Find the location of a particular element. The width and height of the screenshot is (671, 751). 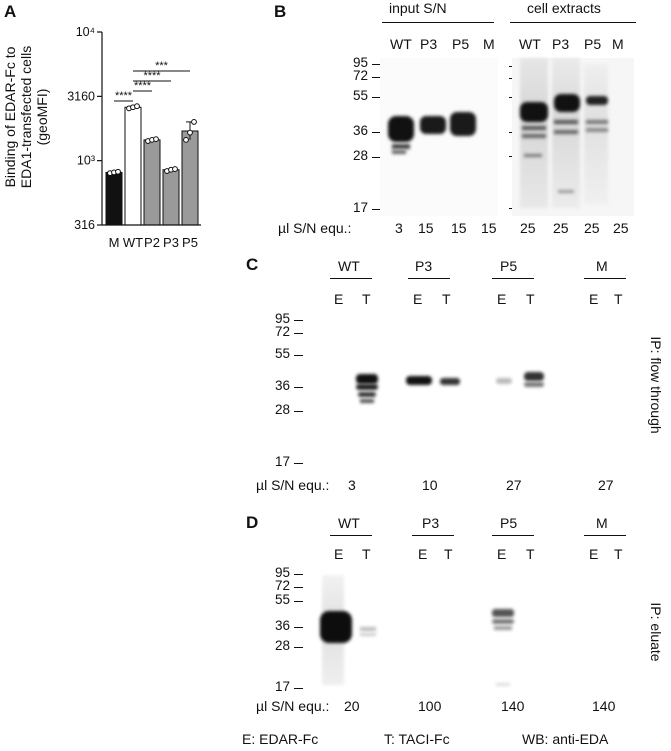

panel-a-letter: A is located at coordinates (10, 11).